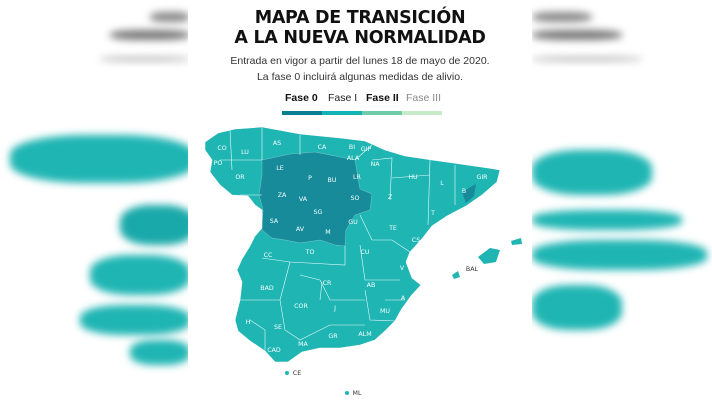 This screenshot has height=400, width=712. I want to click on melilla-marker, so click(347, 393).